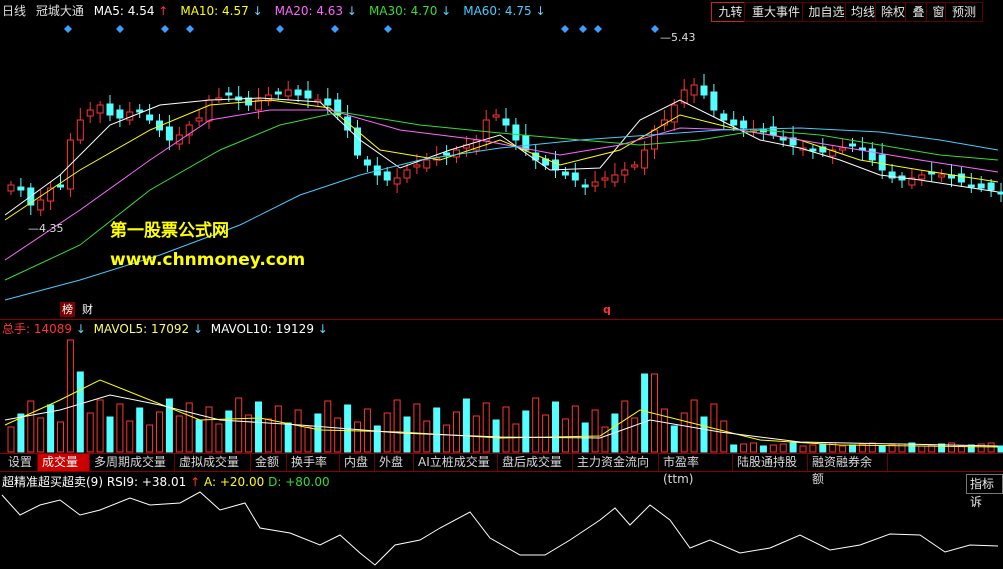 This screenshot has width=1003, height=569. What do you see at coordinates (357, 462) in the screenshot?
I see `indicator-tab: 内盘` at bounding box center [357, 462].